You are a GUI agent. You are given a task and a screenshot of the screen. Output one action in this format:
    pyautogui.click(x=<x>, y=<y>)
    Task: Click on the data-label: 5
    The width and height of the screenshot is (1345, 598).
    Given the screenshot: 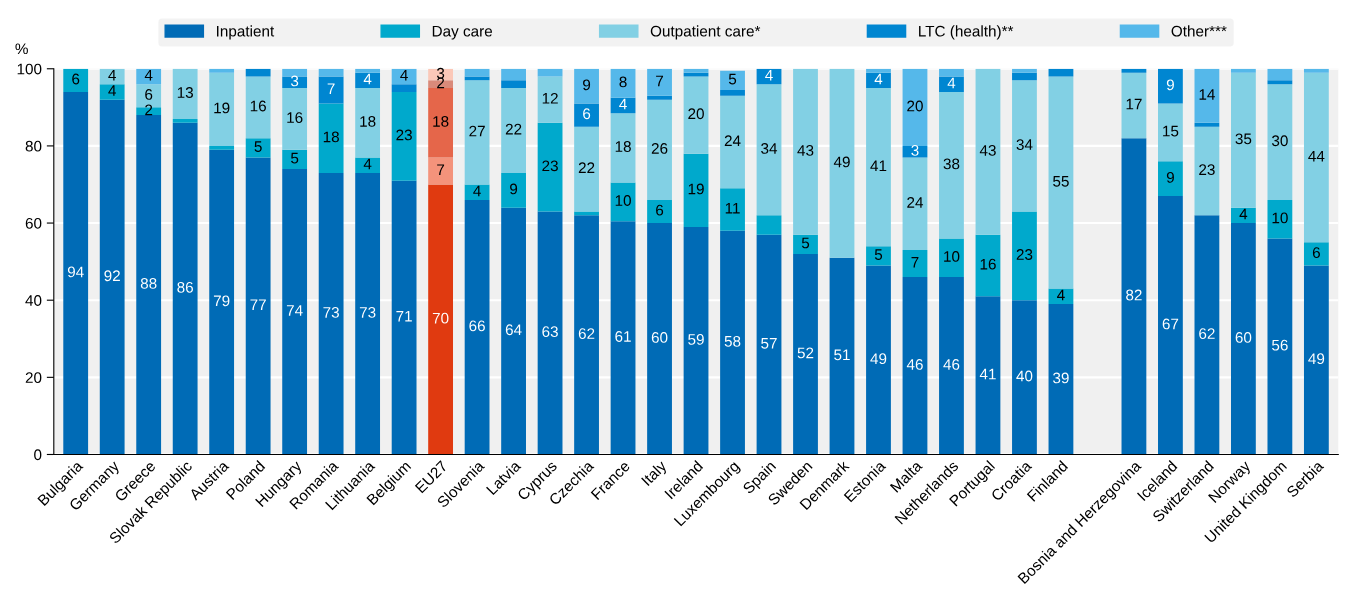 What is the action you would take?
    pyautogui.click(x=732, y=79)
    